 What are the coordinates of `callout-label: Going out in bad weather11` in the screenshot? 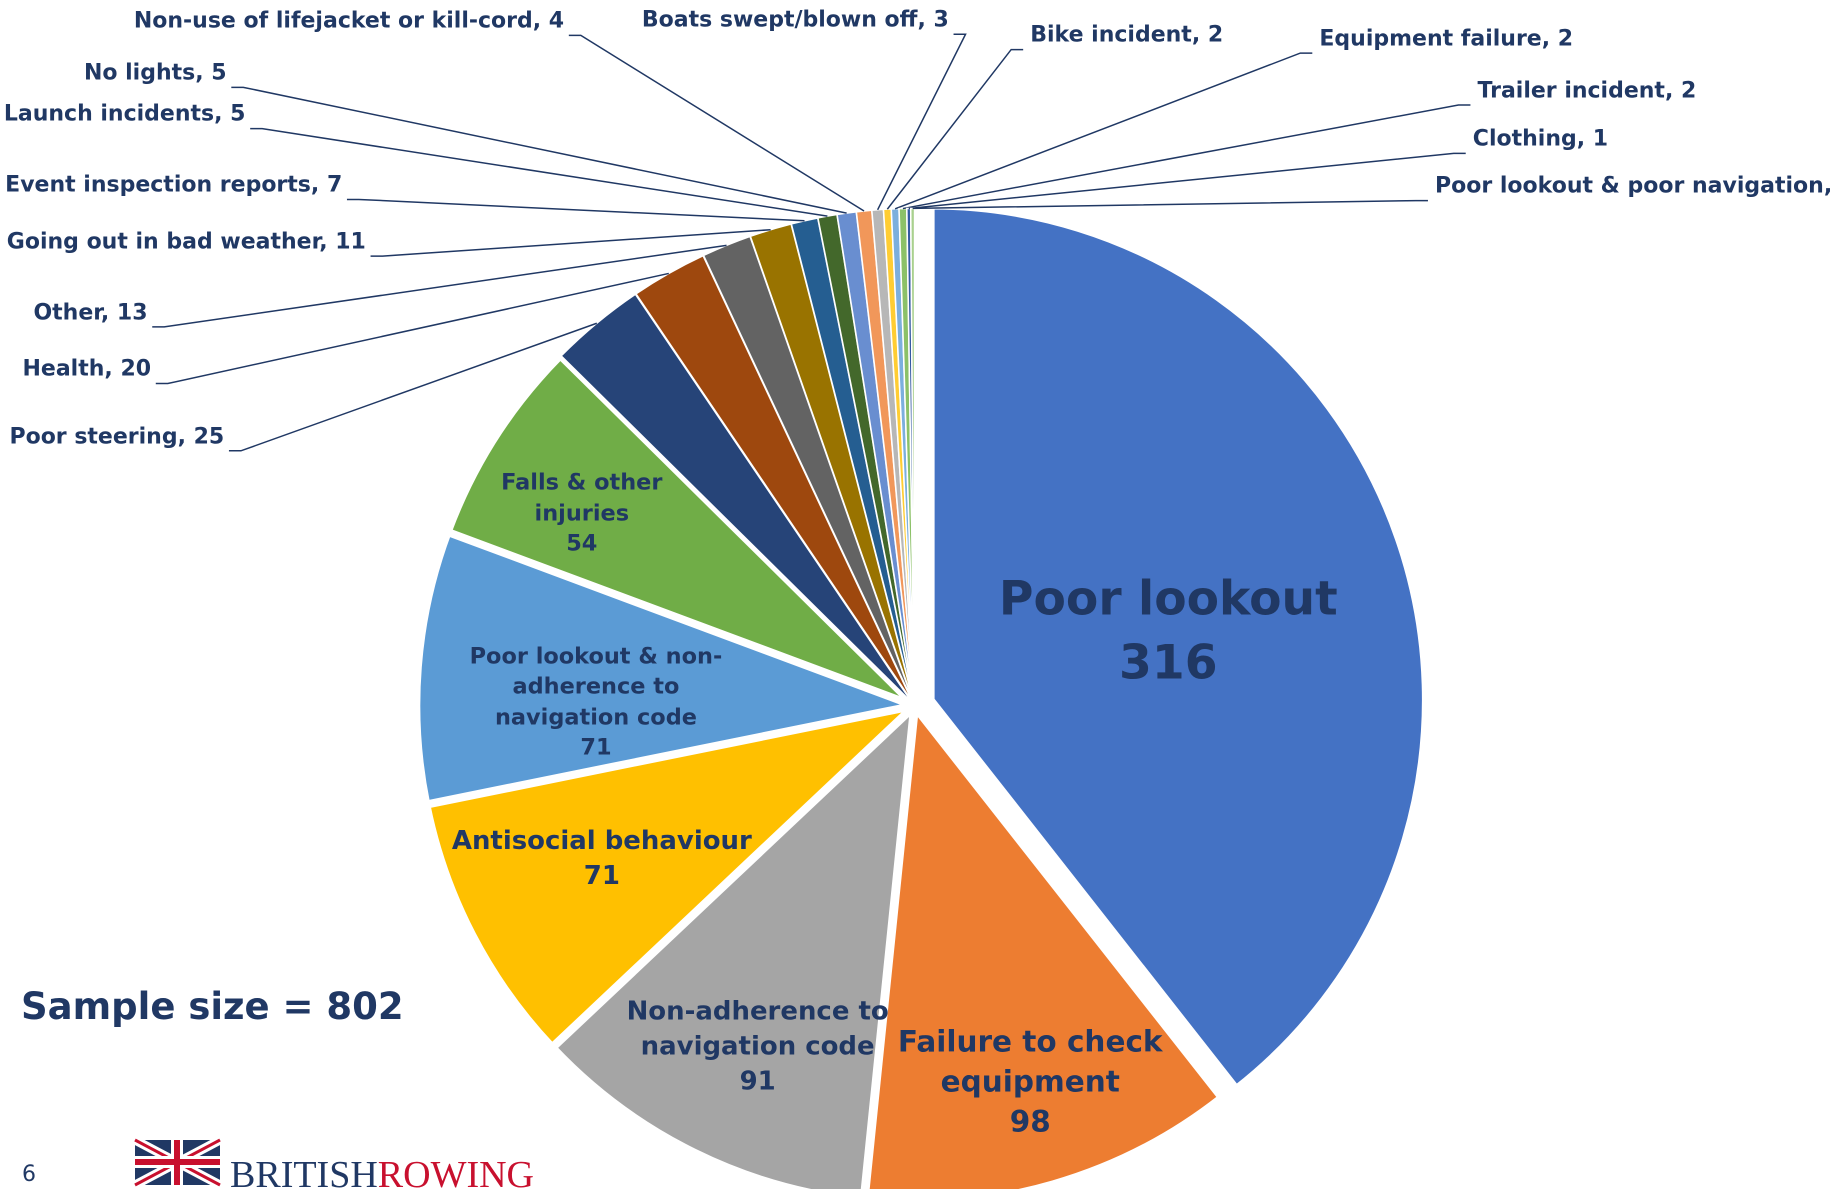 It's located at (186, 241).